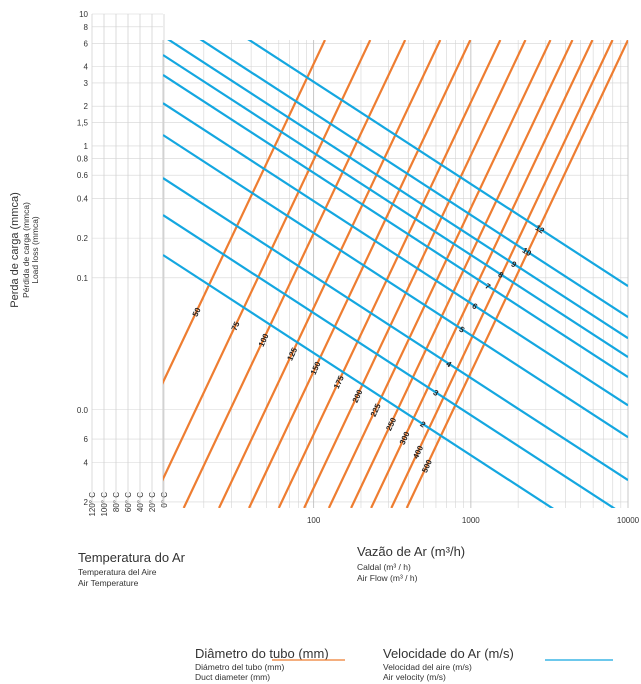  Describe the element at coordinates (314, 520) in the screenshot. I see `x-tick-label: 100` at that location.